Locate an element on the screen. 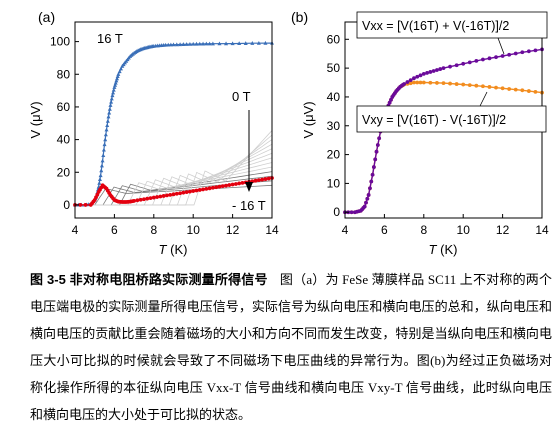 The image size is (560, 434). panel-a-ytick-label: 100 is located at coordinates (60, 42).